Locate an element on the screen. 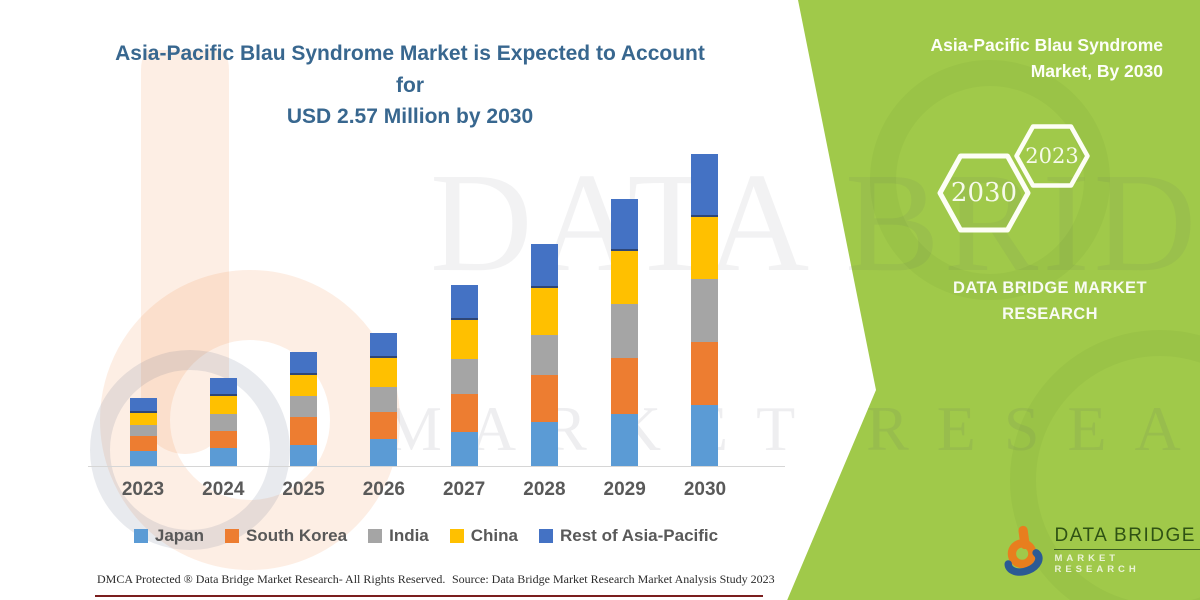  logo-title: DATA BRIDGE is located at coordinates (1127, 537).